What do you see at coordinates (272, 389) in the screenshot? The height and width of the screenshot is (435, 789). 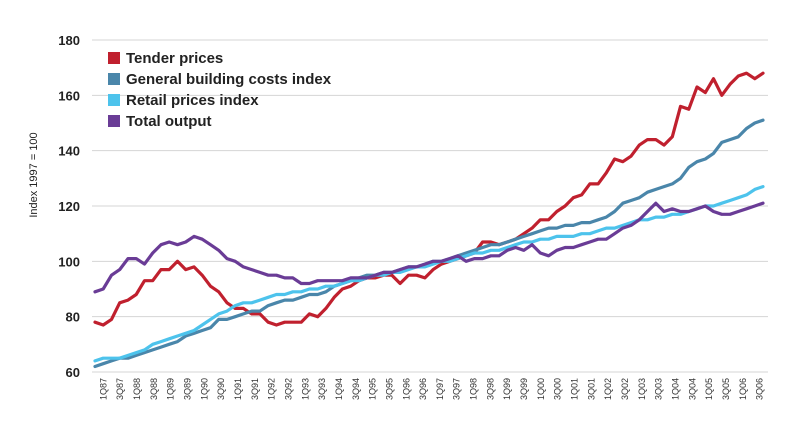 I see `x-tick-label: 1Q92` at bounding box center [272, 389].